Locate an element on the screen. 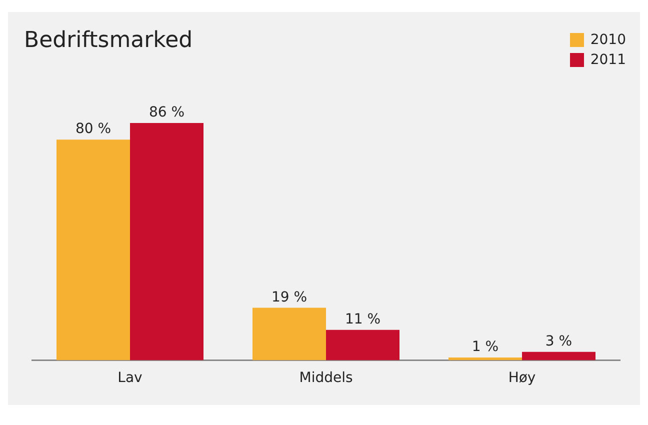  x-tick-label: Lav is located at coordinates (130, 378).